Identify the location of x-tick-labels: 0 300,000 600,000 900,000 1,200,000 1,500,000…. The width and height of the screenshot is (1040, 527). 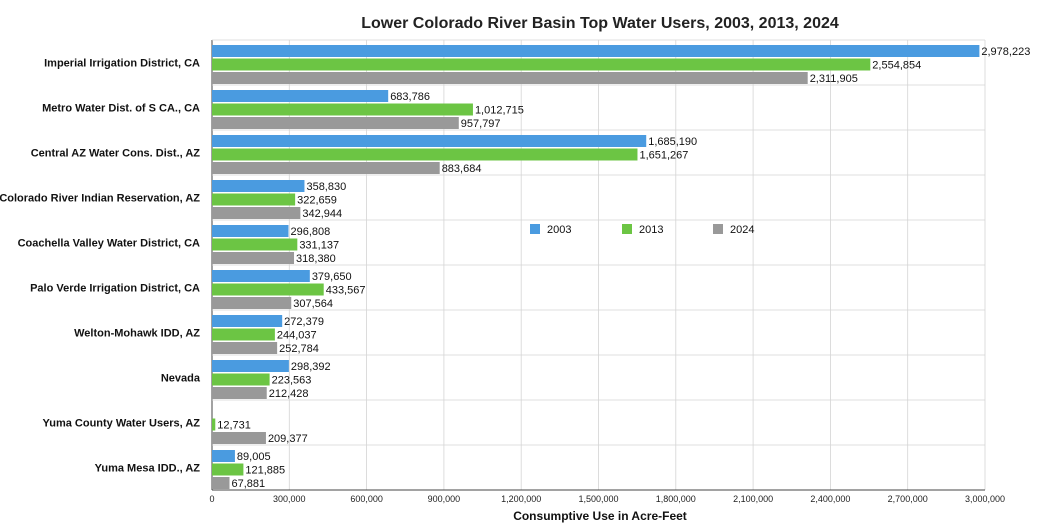
(607, 499).